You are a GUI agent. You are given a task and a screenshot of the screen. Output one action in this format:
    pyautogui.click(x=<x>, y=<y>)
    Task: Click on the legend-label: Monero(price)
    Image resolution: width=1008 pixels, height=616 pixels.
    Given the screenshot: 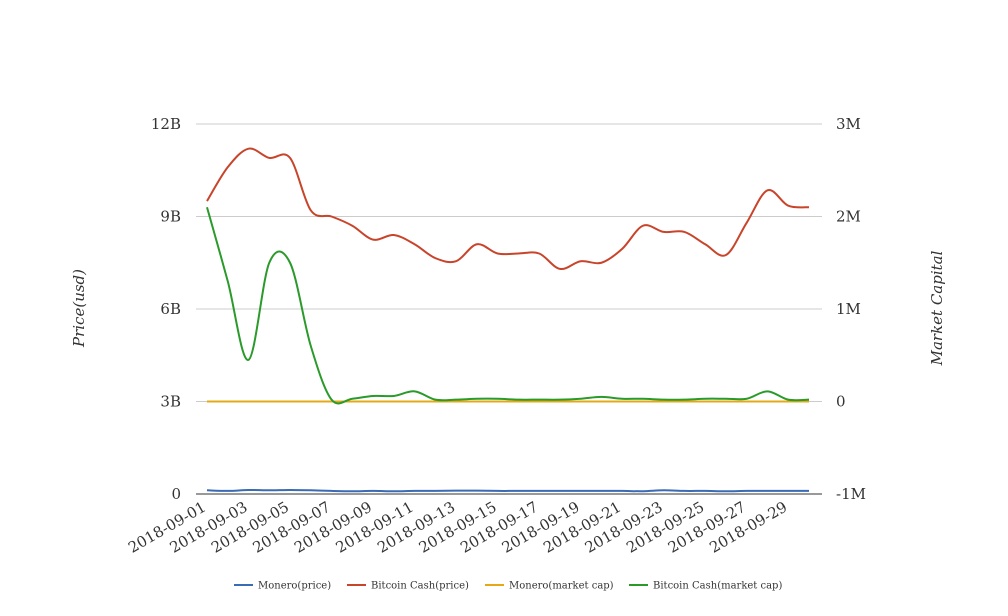 What is the action you would take?
    pyautogui.click(x=294, y=586)
    